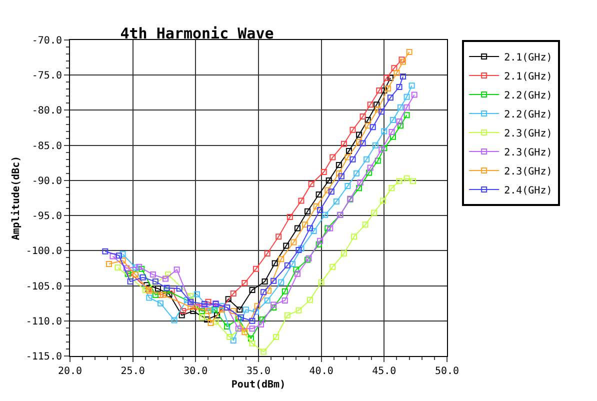  What do you see at coordinates (528, 190) in the screenshot?
I see `legend-label: 2.4(GHz)` at bounding box center [528, 190].